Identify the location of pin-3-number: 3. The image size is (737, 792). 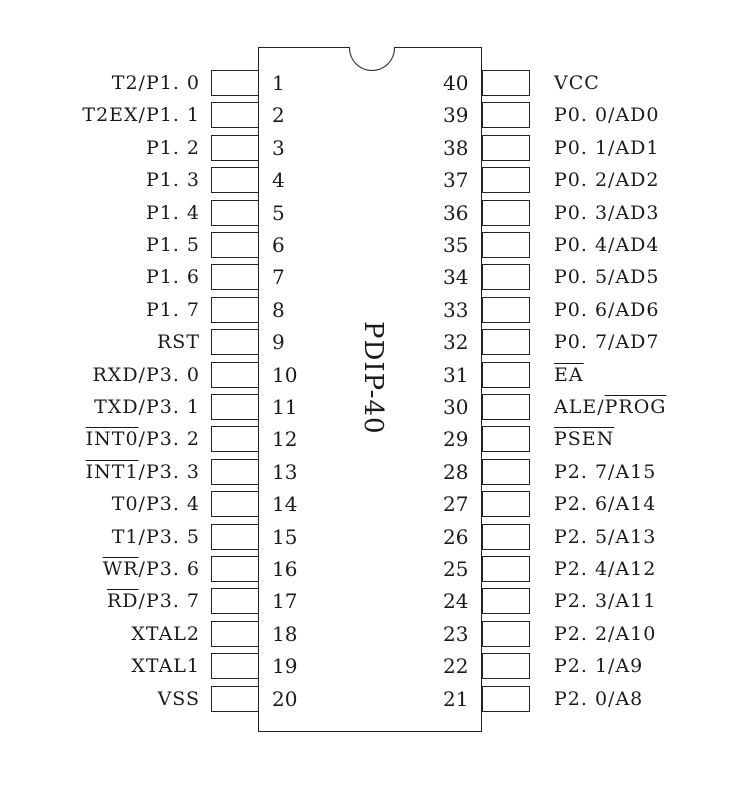
(278, 148).